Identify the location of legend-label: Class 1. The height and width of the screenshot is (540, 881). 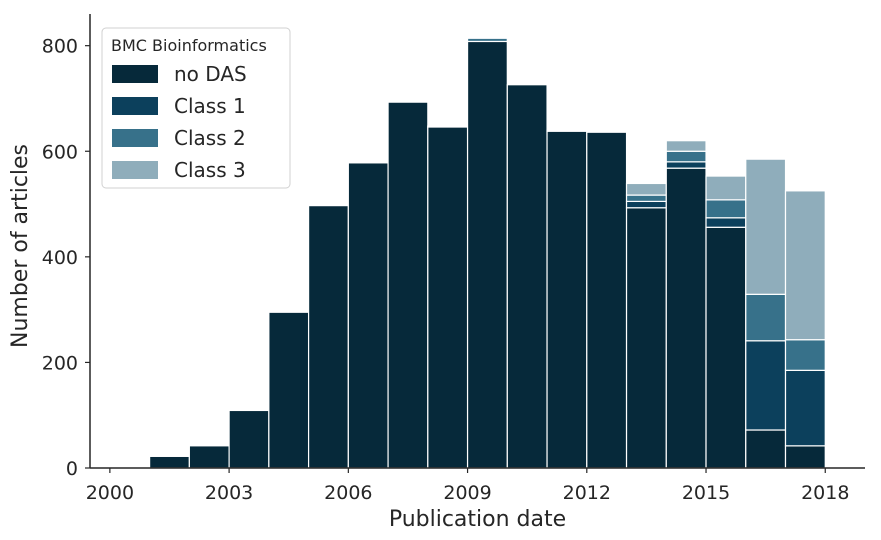
(210, 106).